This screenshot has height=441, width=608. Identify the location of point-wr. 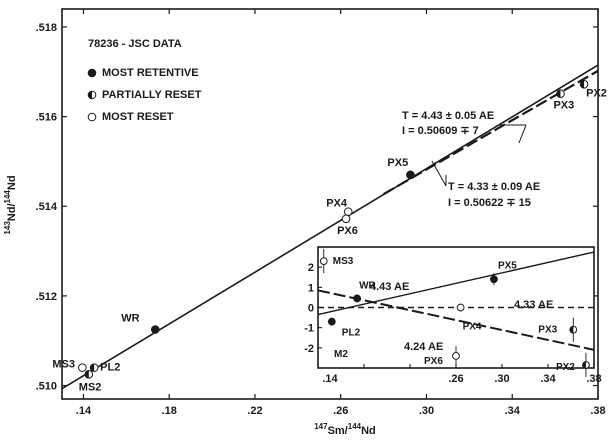
(155, 329).